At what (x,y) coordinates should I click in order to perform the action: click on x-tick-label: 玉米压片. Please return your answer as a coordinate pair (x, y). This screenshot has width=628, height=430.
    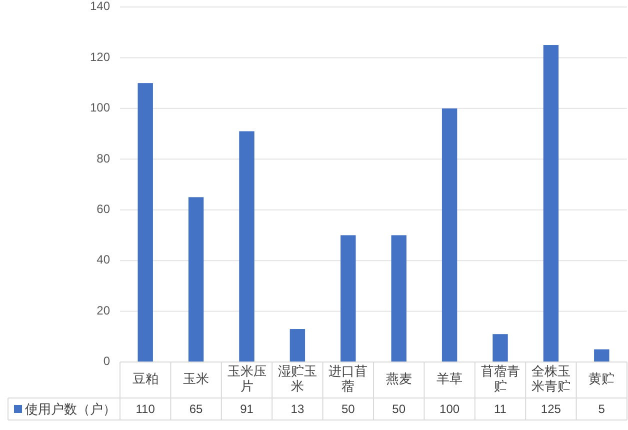
    Looking at the image, I should click on (246, 379).